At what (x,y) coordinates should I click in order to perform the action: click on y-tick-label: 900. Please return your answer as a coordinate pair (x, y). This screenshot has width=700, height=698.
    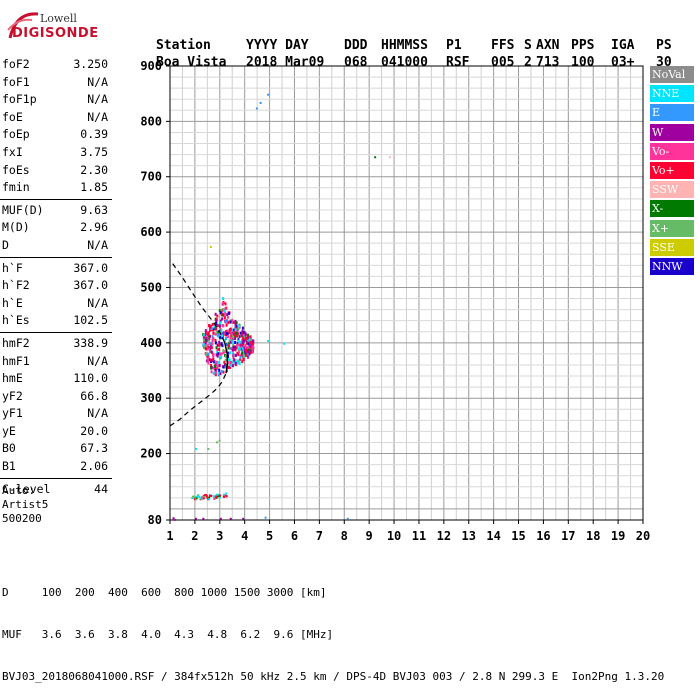
    Looking at the image, I should click on (151, 66).